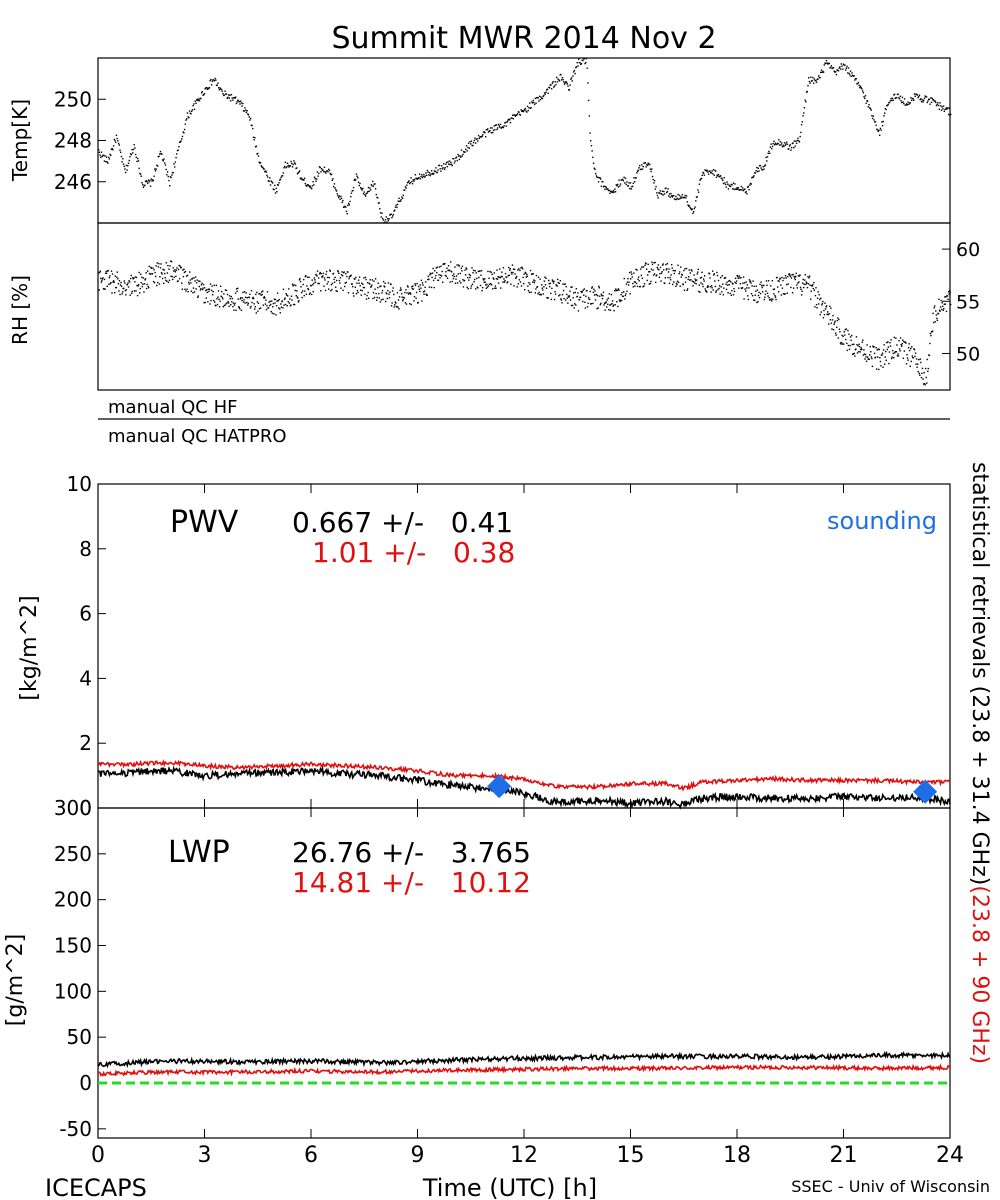 The height and width of the screenshot is (1200, 1000). Describe the element at coordinates (524, 1067) in the screenshot. I see `lwp-series` at that location.